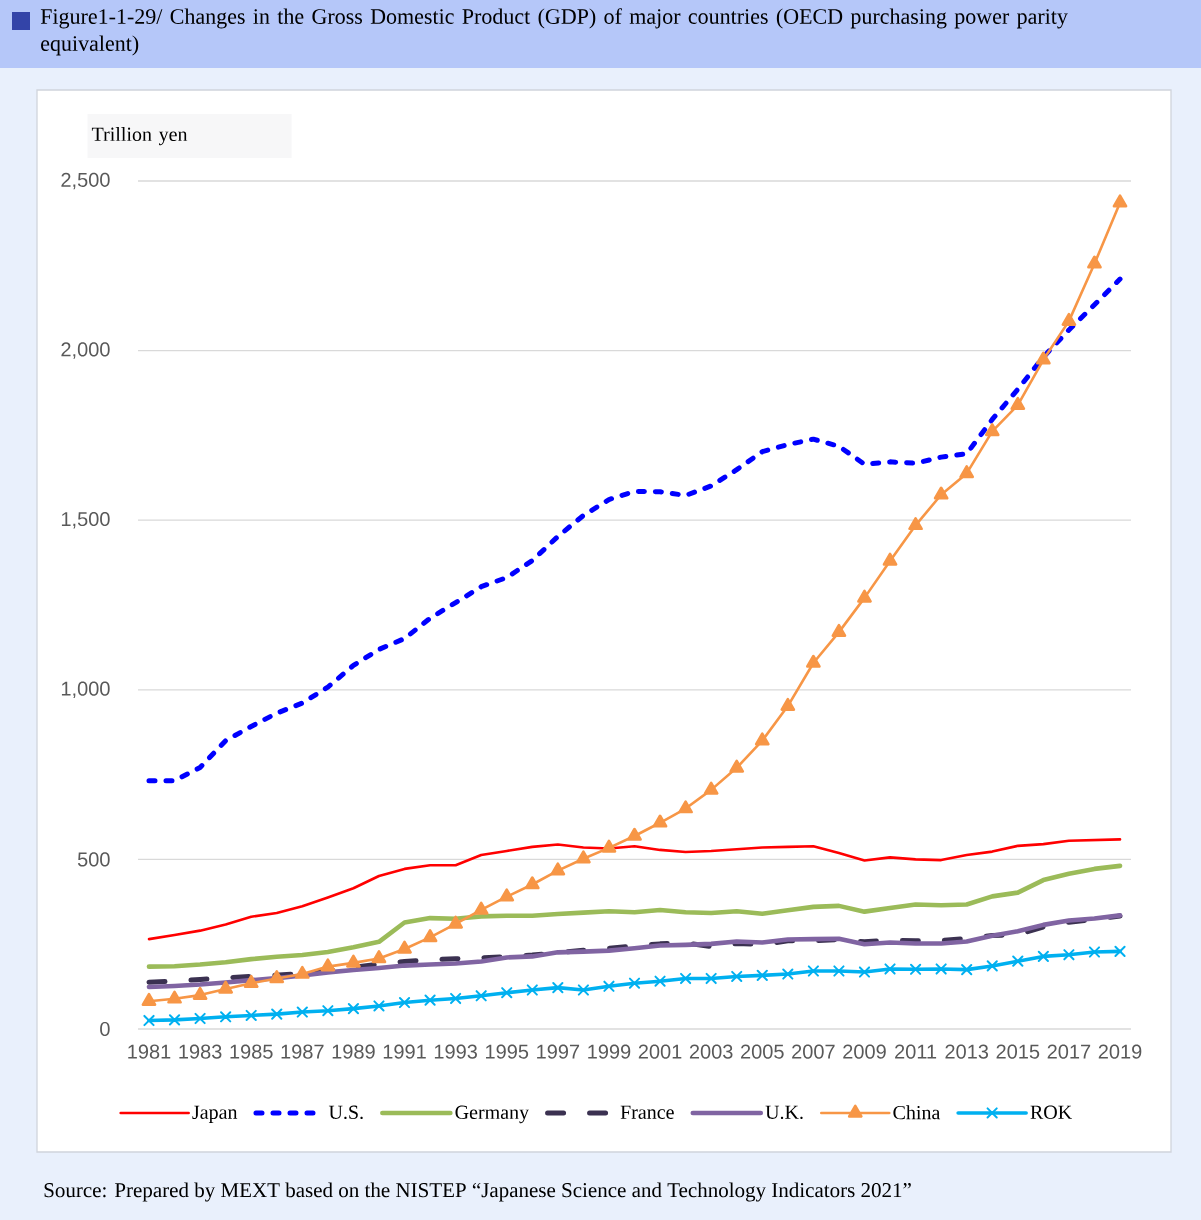 The image size is (1201, 1220). What do you see at coordinates (1120, 1051) in the screenshot?
I see `x-tick-label: 2019` at bounding box center [1120, 1051].